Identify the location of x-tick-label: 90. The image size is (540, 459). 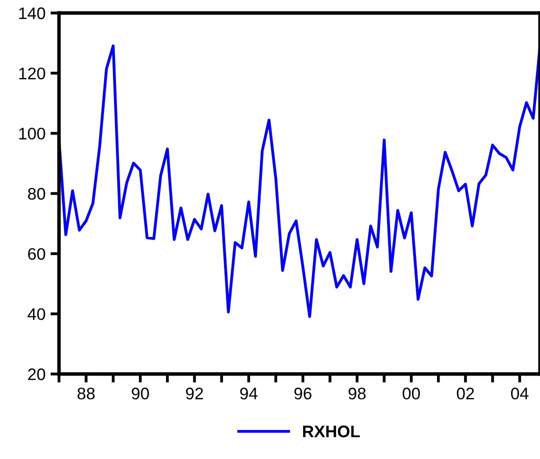
(140, 394).